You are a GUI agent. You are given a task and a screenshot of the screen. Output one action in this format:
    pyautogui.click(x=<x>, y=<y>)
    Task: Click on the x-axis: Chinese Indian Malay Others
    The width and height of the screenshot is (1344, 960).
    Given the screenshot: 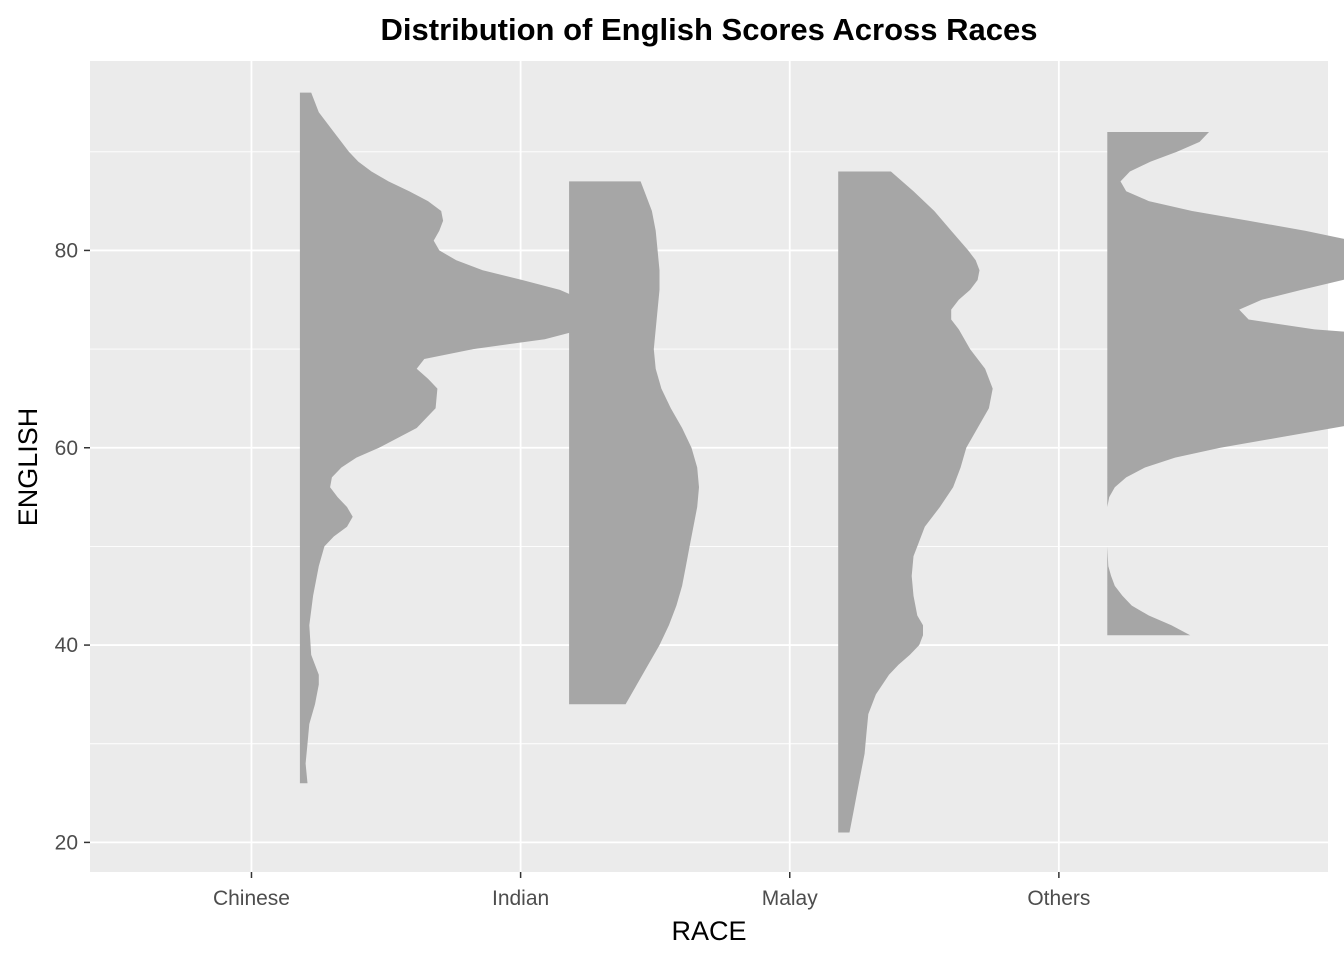 What is the action you would take?
    pyautogui.click(x=651, y=891)
    